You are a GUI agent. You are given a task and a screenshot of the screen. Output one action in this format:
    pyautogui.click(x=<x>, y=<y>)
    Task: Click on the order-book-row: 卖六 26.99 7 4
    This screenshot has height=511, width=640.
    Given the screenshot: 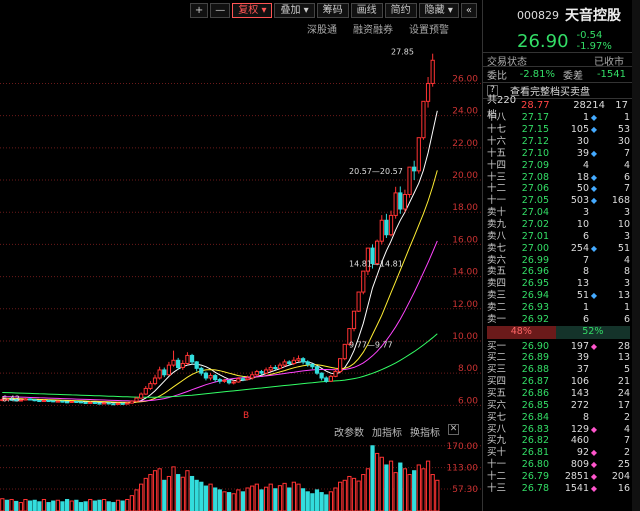 What is the action you would take?
    pyautogui.click(x=561, y=260)
    